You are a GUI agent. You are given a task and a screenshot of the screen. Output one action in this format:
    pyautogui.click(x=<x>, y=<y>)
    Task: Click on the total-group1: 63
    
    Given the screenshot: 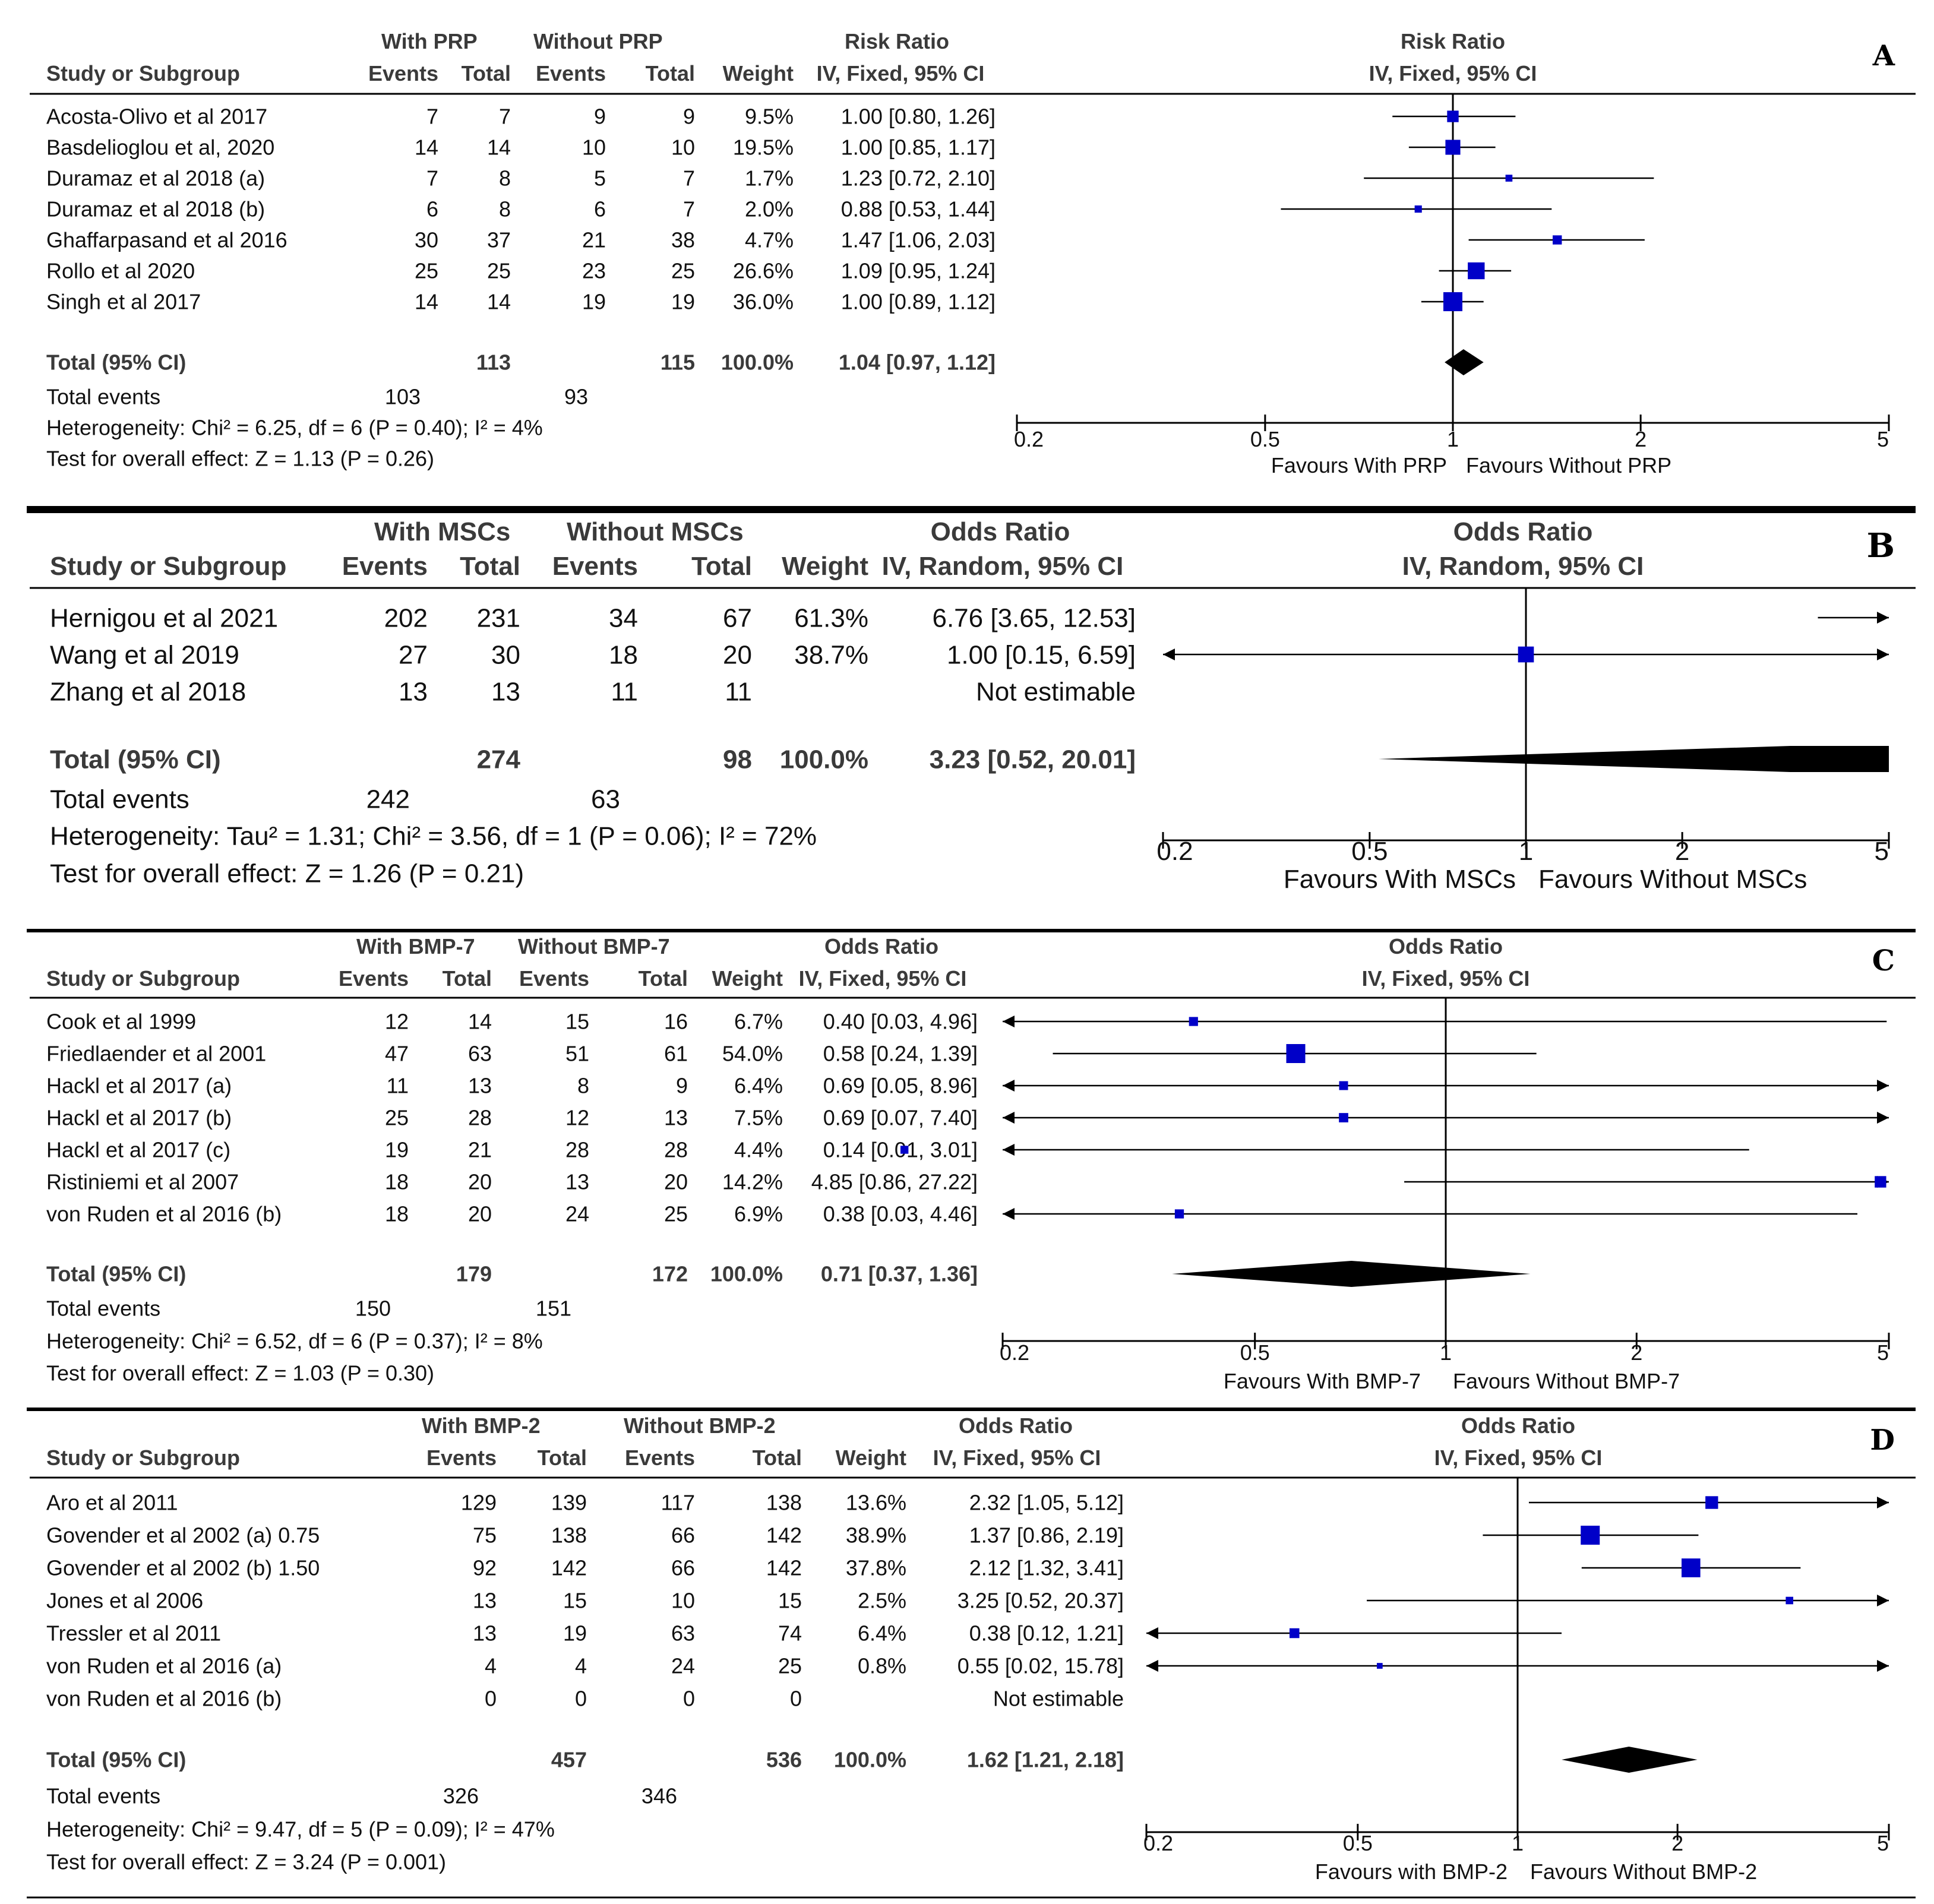 What is the action you would take?
    pyautogui.click(x=480, y=1054)
    